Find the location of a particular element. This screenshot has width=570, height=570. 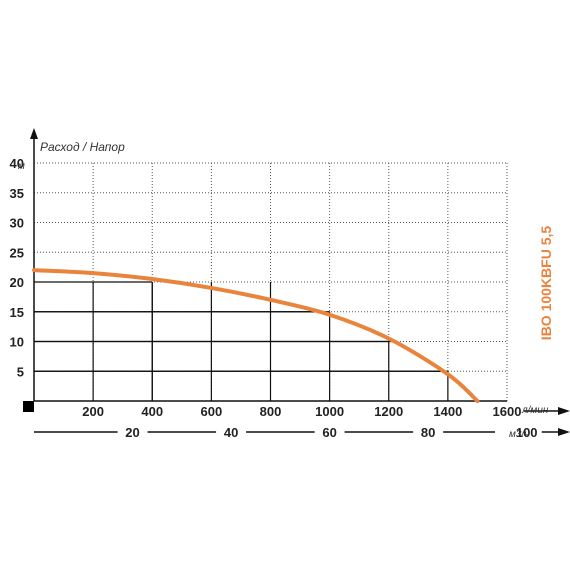

x-tick-label: 600 is located at coordinates (212, 411).